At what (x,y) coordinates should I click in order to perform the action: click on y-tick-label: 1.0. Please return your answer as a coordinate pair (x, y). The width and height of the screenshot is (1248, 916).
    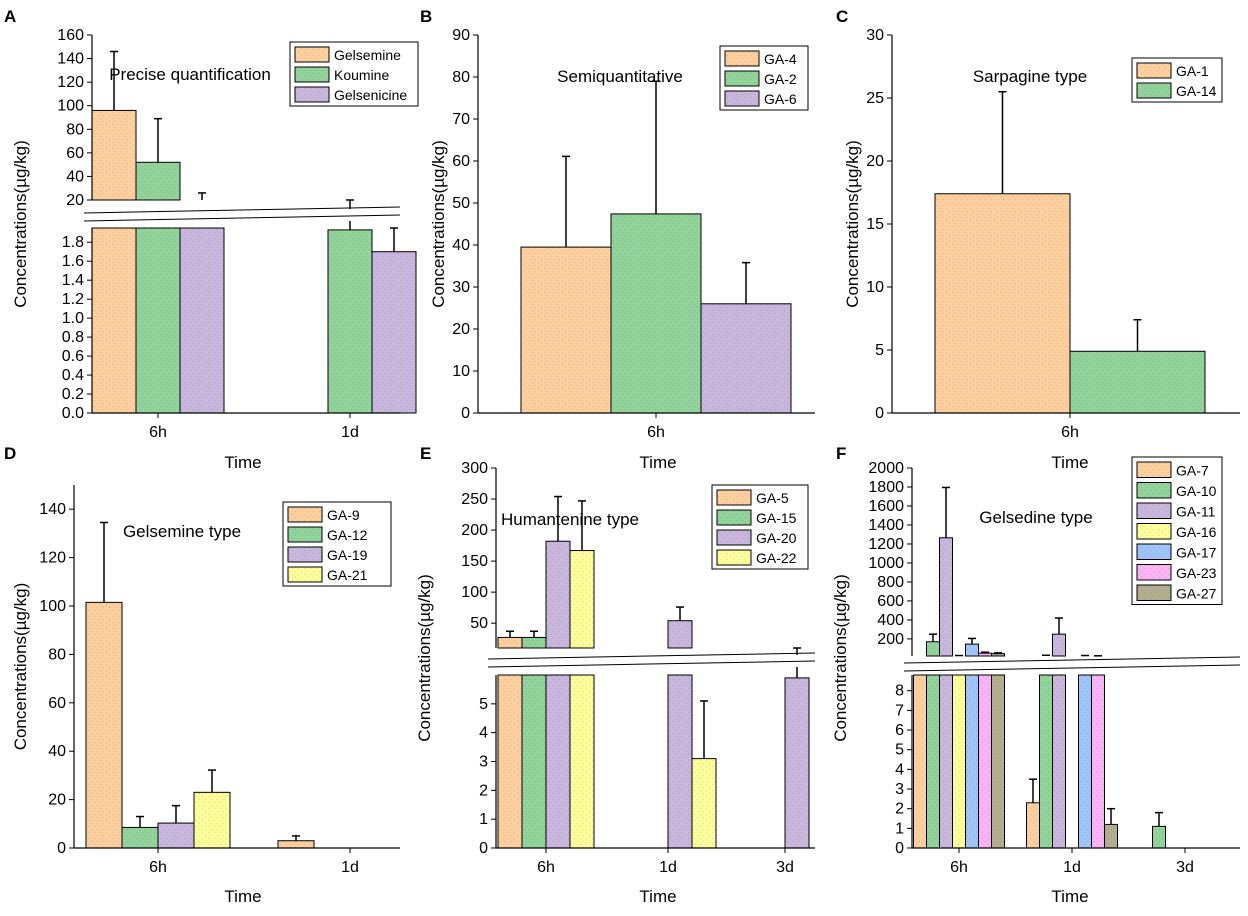
    Looking at the image, I should click on (73, 318).